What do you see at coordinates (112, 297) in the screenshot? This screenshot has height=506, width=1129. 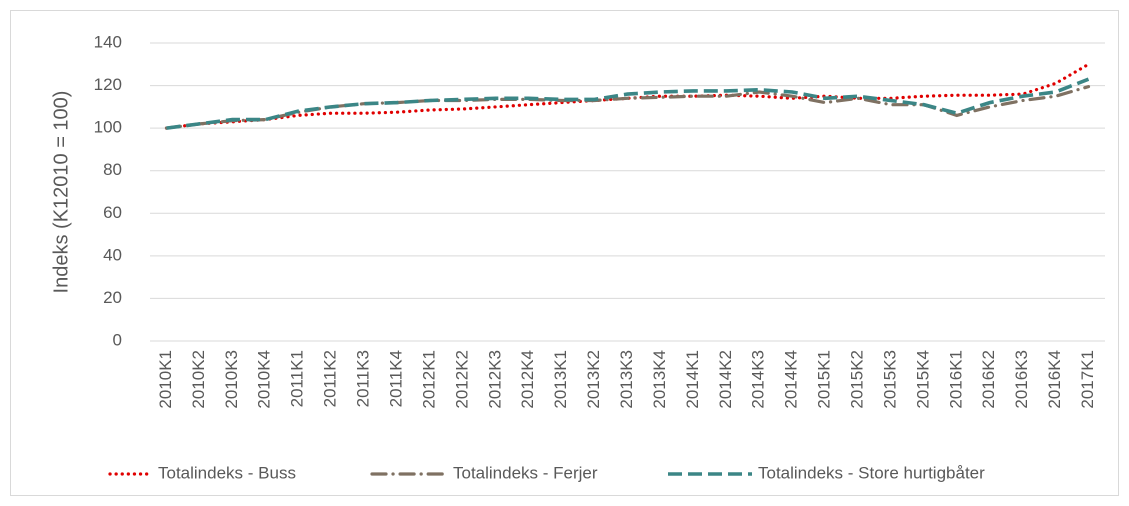 I see `y-tick-label: 20` at bounding box center [112, 297].